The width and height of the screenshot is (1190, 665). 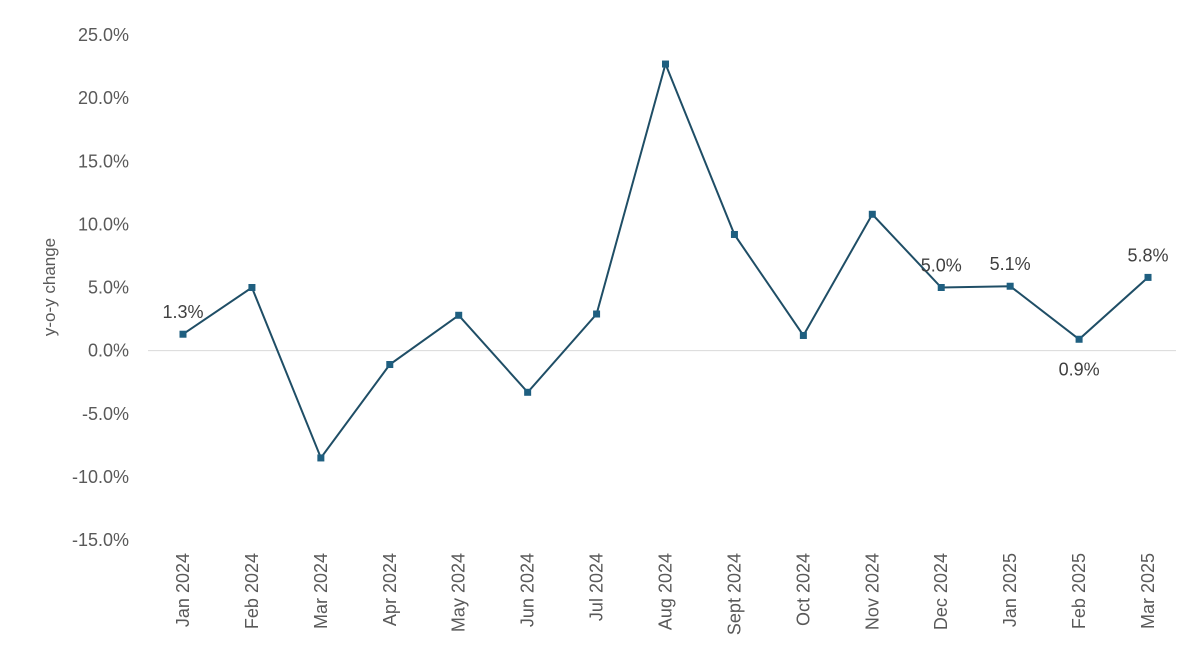 I want to click on x-tick-label: Apr 2024, so click(x=390, y=589).